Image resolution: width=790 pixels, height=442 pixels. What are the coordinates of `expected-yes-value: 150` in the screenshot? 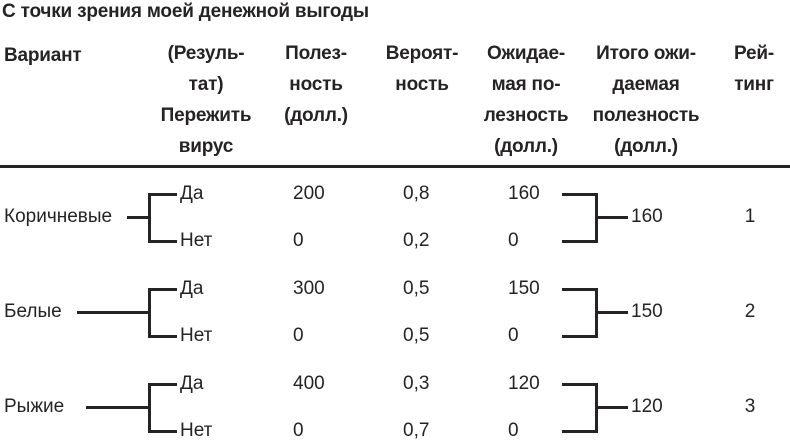 It's located at (524, 288).